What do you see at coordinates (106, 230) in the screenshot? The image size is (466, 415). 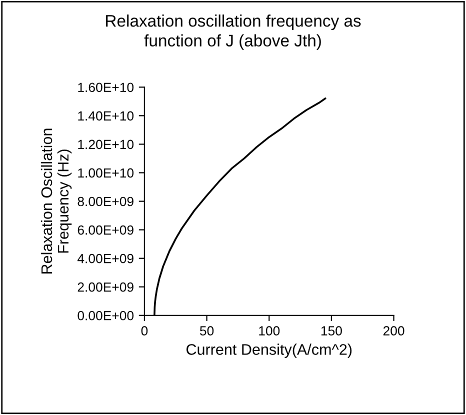 I see `y-tick-label: 6.00E+09` at bounding box center [106, 230].